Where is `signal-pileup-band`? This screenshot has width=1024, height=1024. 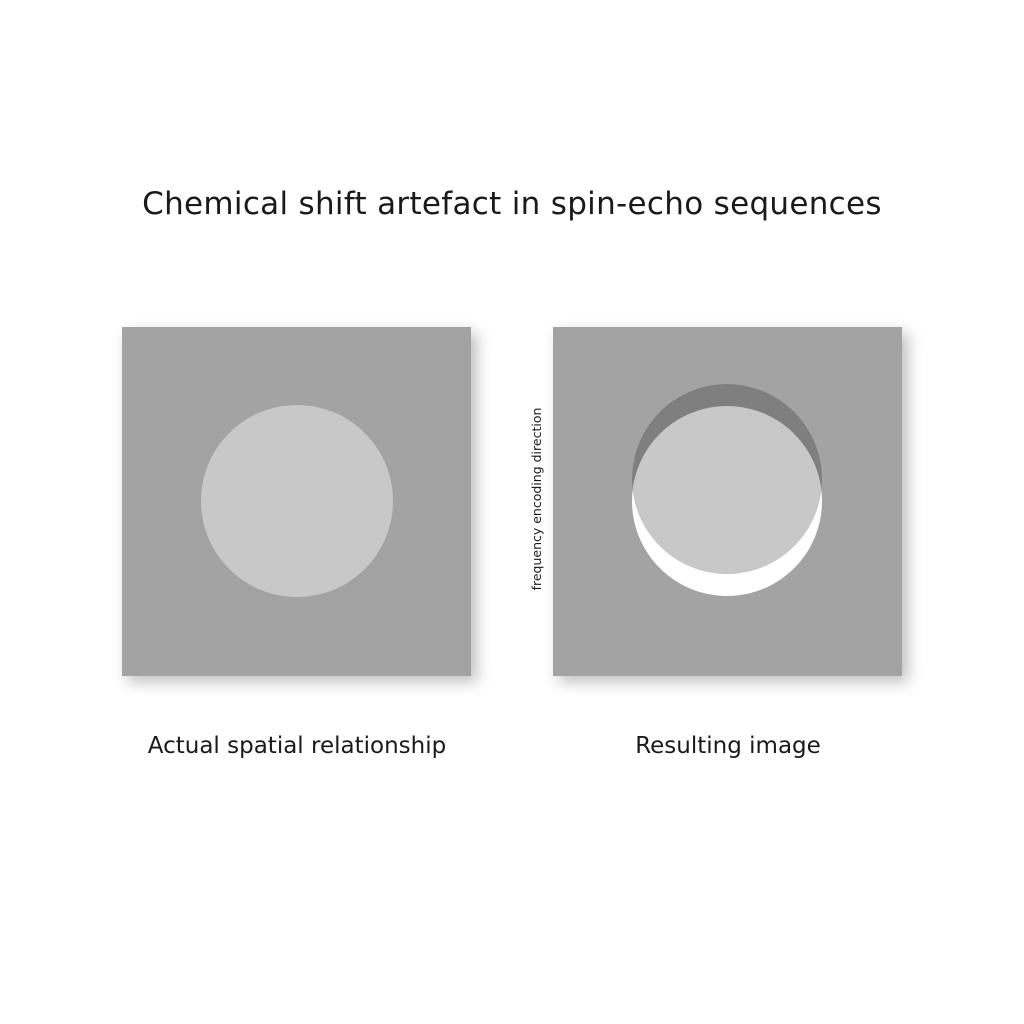
signal-pileup-band is located at coordinates (727, 501).